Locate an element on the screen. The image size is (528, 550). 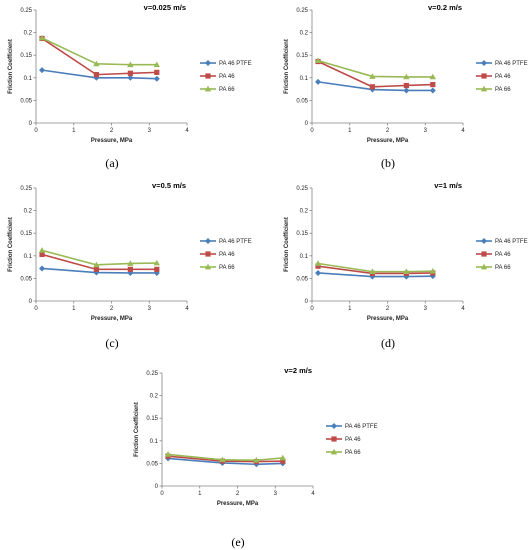
x-tick-label-d: 1 is located at coordinates (350, 309).